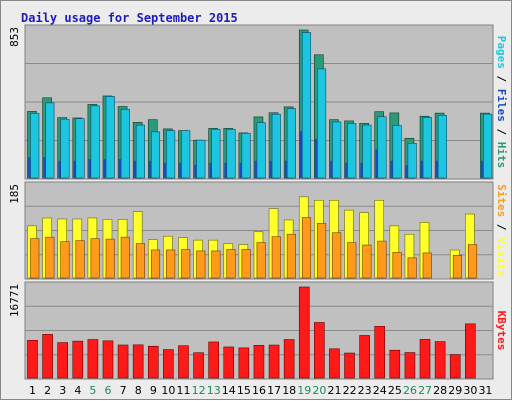 Image resolution: width=512 pixels, height=401 pixels. Describe the element at coordinates (229, 390) in the screenshot. I see `day-label: 14` at that location.